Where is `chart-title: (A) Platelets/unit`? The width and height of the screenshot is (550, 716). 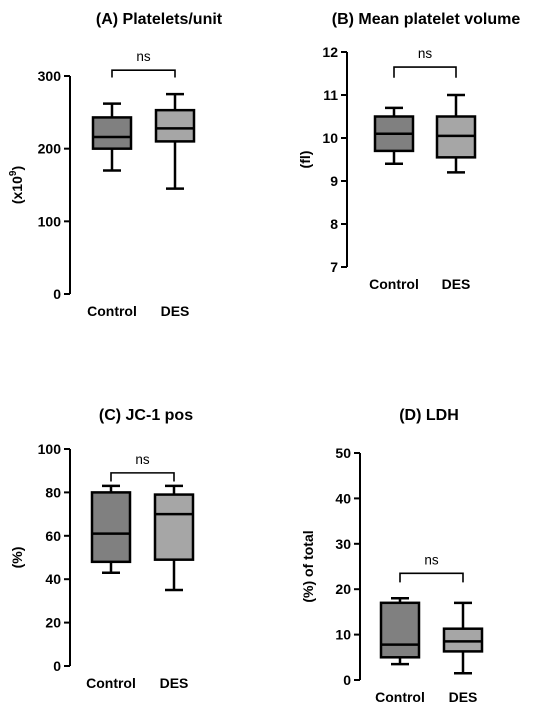 chart-title: (A) Platelets/unit is located at coordinates (159, 19).